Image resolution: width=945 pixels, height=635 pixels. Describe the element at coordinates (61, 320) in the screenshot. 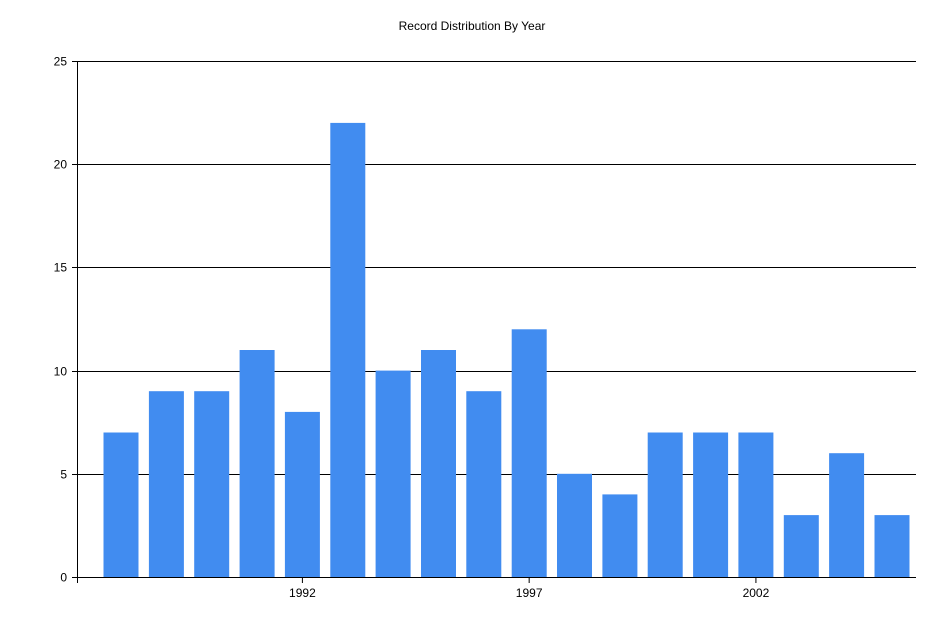

I see `y-axis-tick-labels: 0 5 10 15 20 25` at that location.